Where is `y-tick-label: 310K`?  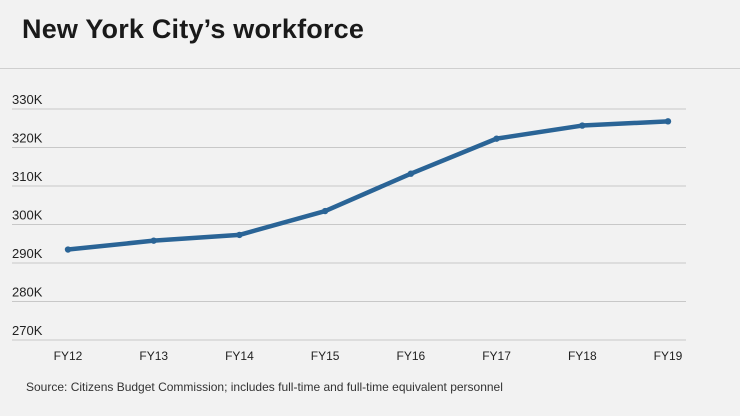
y-tick-label: 310K is located at coordinates (27, 176).